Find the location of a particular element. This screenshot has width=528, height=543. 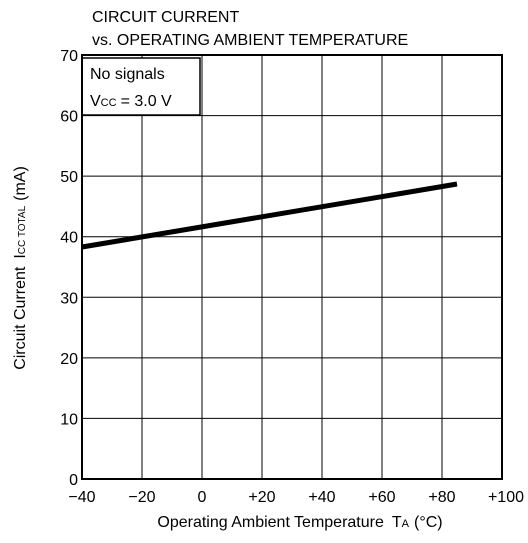

y-axis-symbol-sub: CC TOTAL is located at coordinates (22, 229).